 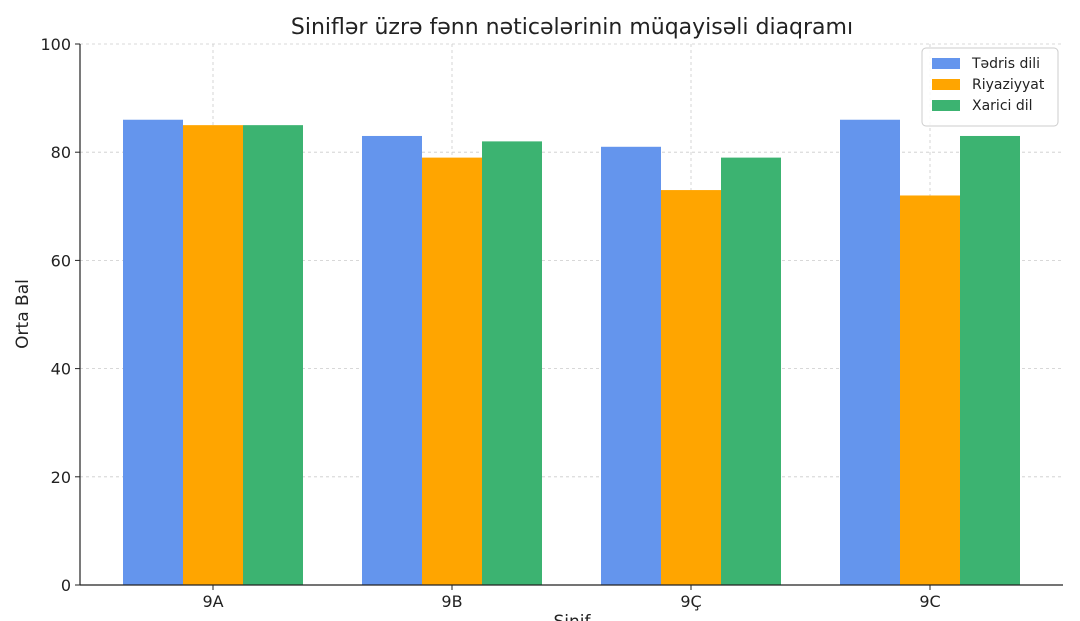 I want to click on x-axis-label: Sinif, so click(x=573, y=616).